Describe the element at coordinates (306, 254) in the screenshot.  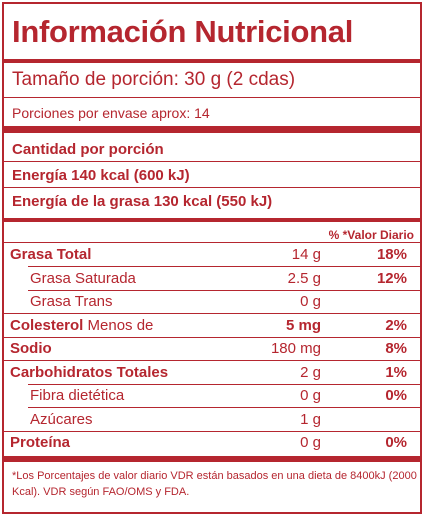
I see `nutrient-amount: 14 g` at that location.